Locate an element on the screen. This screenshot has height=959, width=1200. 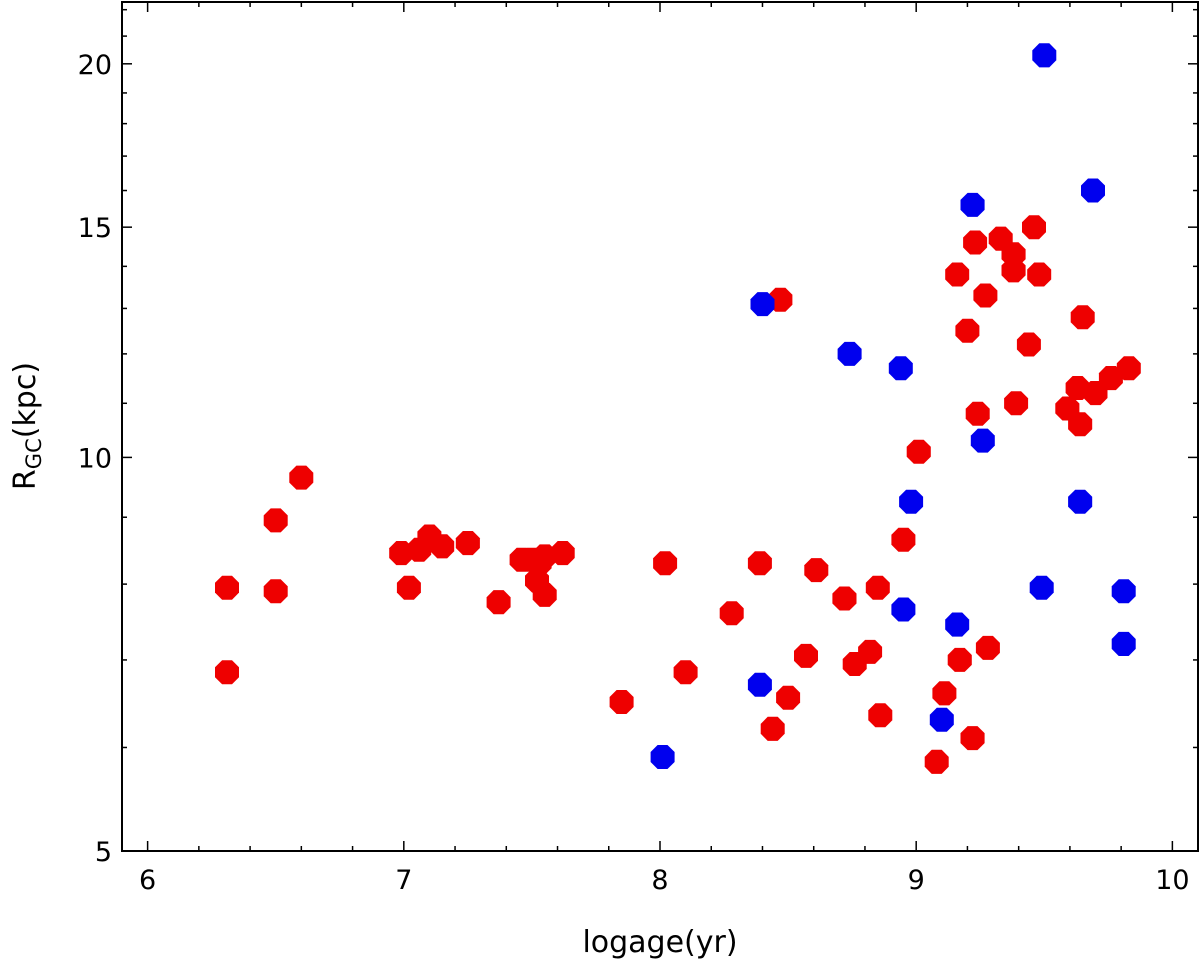
x-axis-label: logage(yr) is located at coordinates (659, 942).